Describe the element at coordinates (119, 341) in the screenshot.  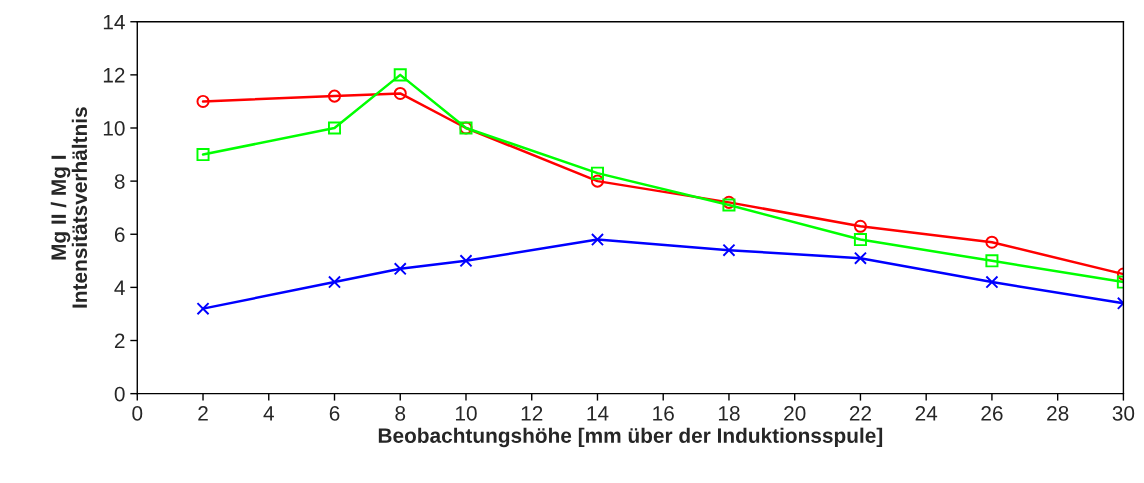
I see `y-tick-label: 2` at that location.